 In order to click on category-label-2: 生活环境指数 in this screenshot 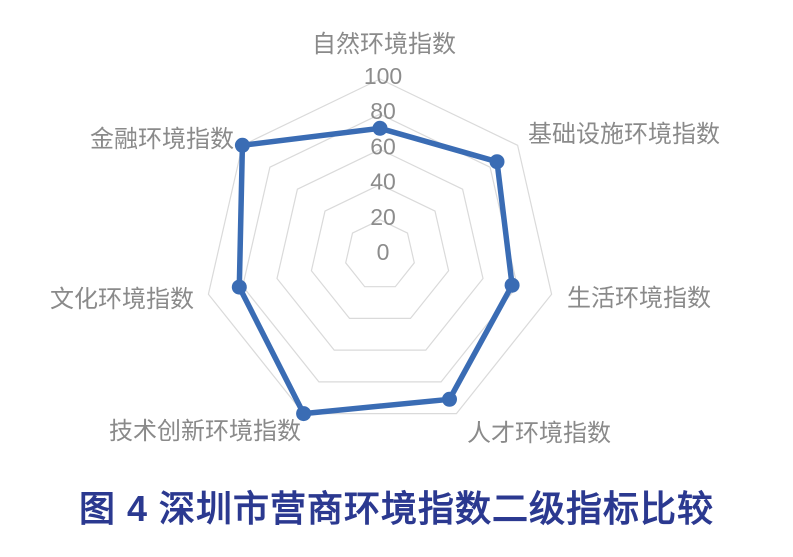, I will do `click(639, 298)`.